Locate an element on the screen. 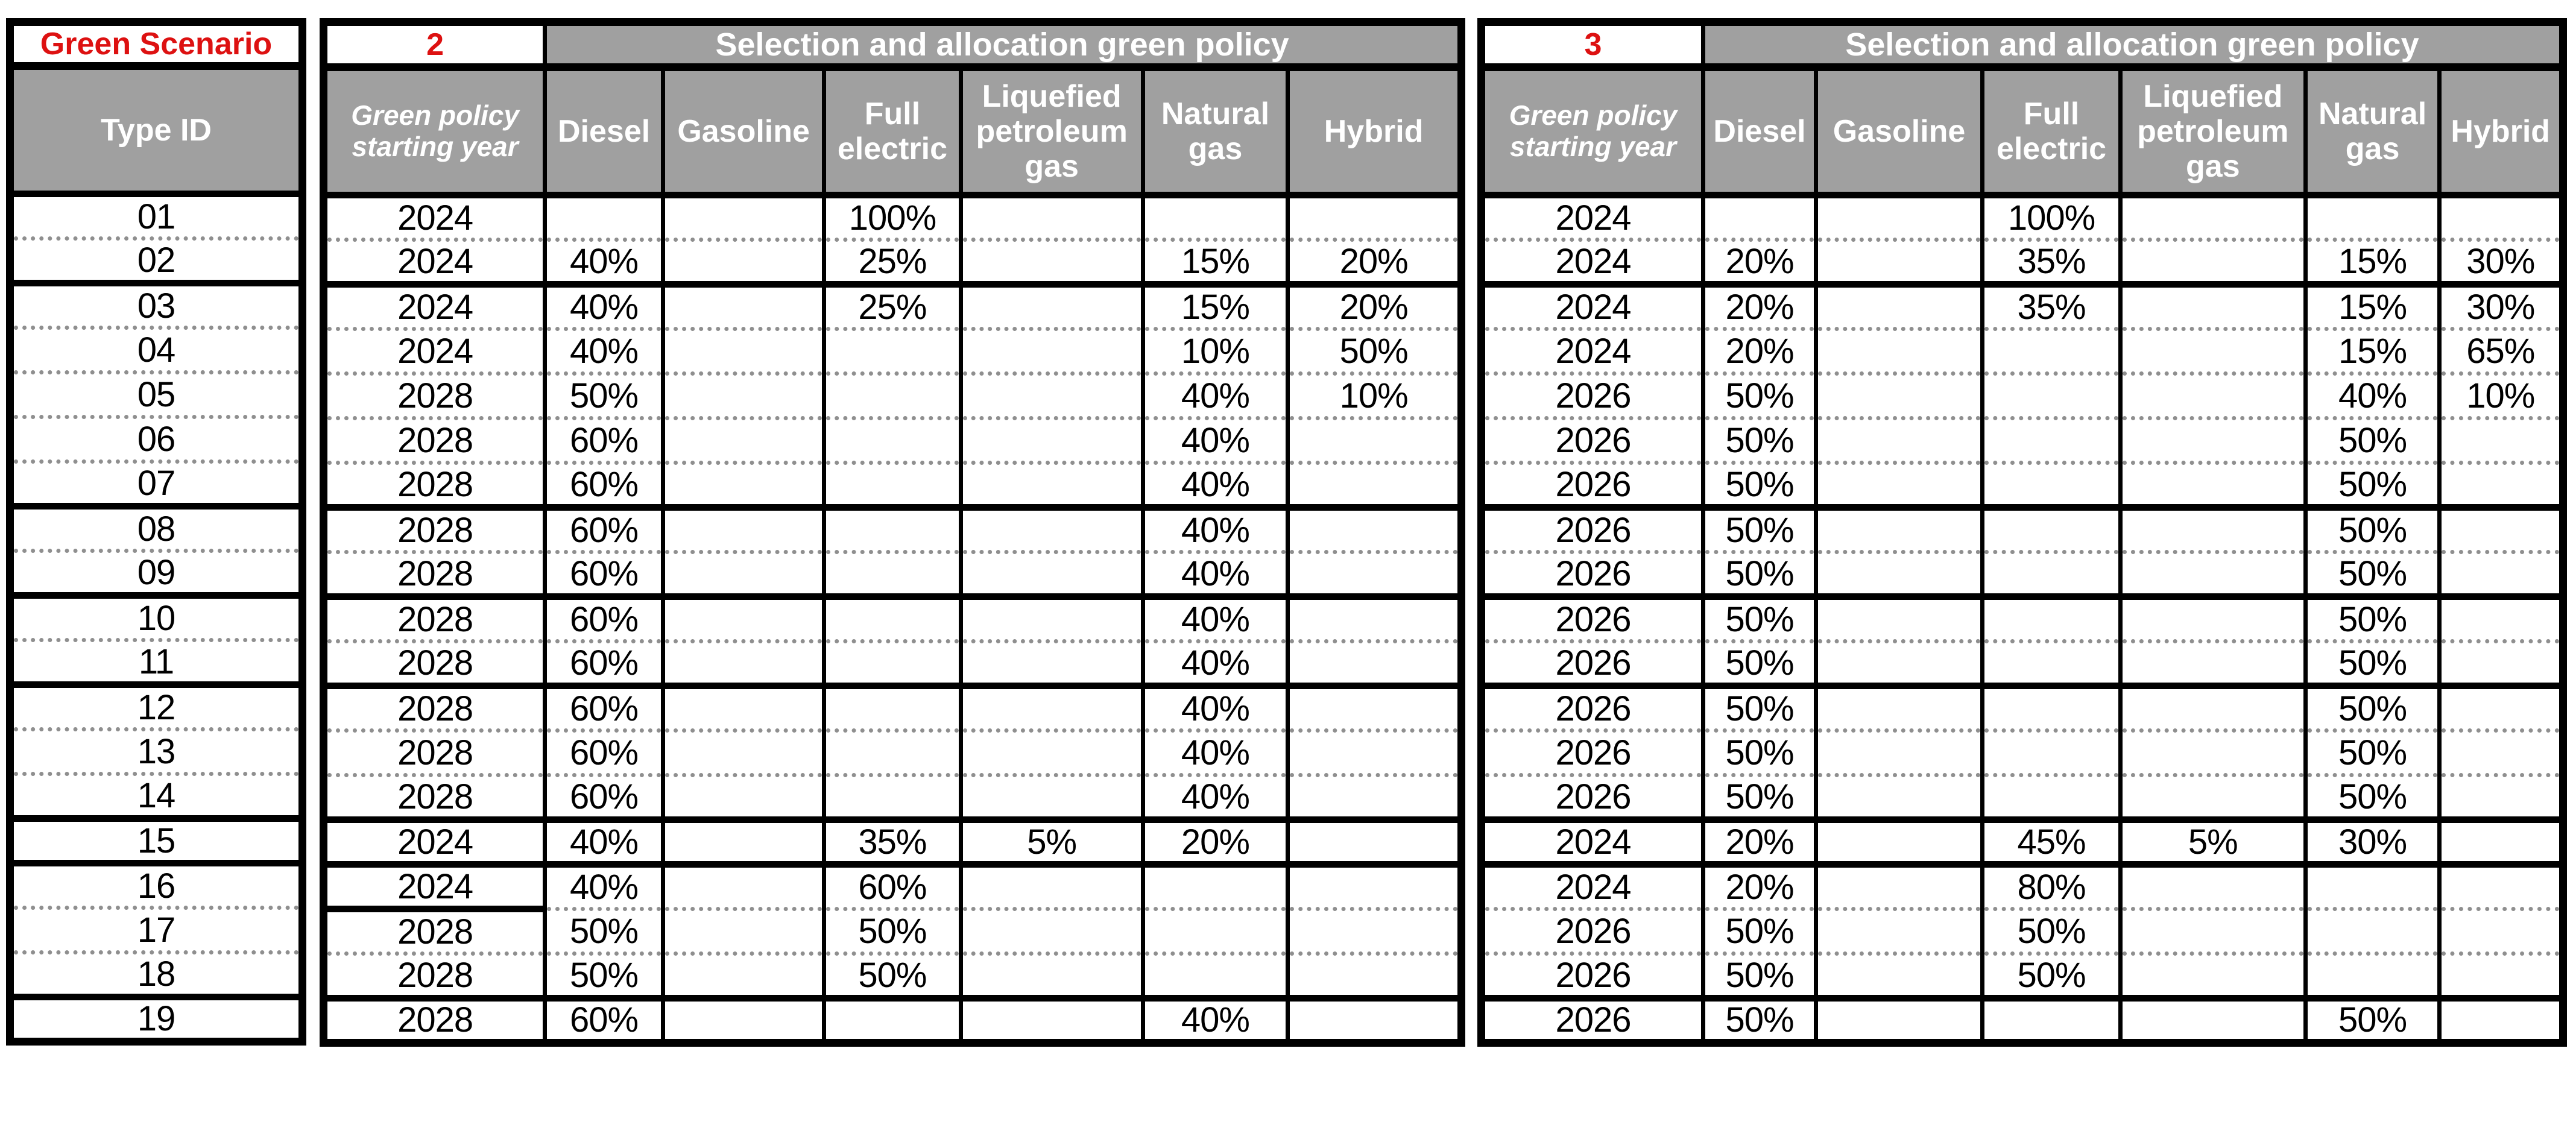 The image size is (2576, 1142). type-id-row: 19 is located at coordinates (156, 1018).